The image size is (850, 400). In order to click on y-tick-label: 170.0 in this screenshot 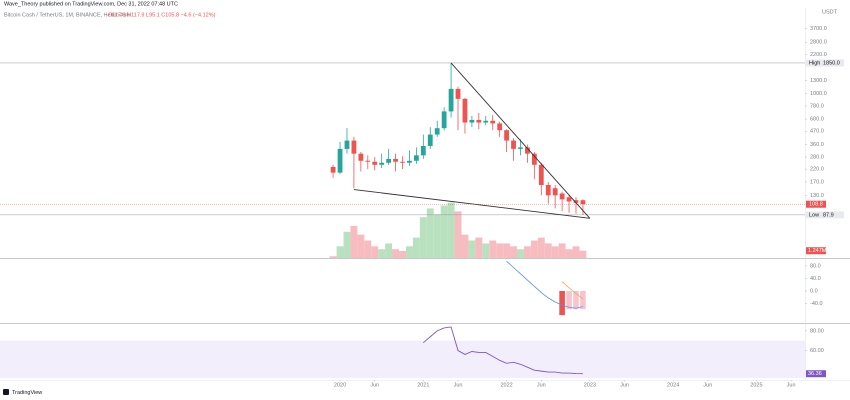, I will do `click(817, 182)`.